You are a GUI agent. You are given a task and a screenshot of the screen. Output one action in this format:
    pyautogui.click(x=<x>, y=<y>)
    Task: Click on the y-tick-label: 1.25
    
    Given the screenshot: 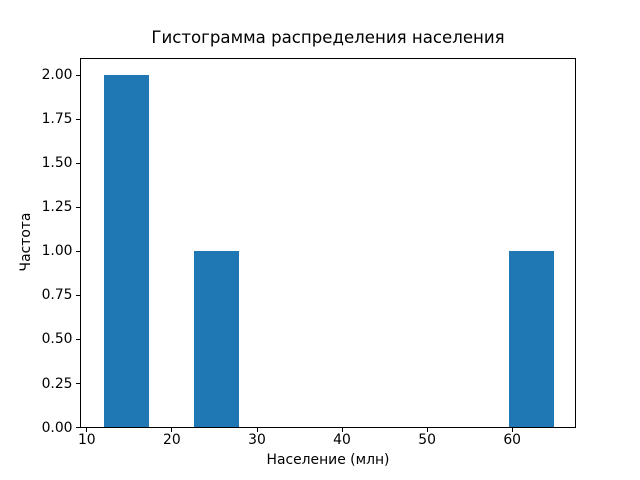 What is the action you would take?
    pyautogui.click(x=57, y=207)
    